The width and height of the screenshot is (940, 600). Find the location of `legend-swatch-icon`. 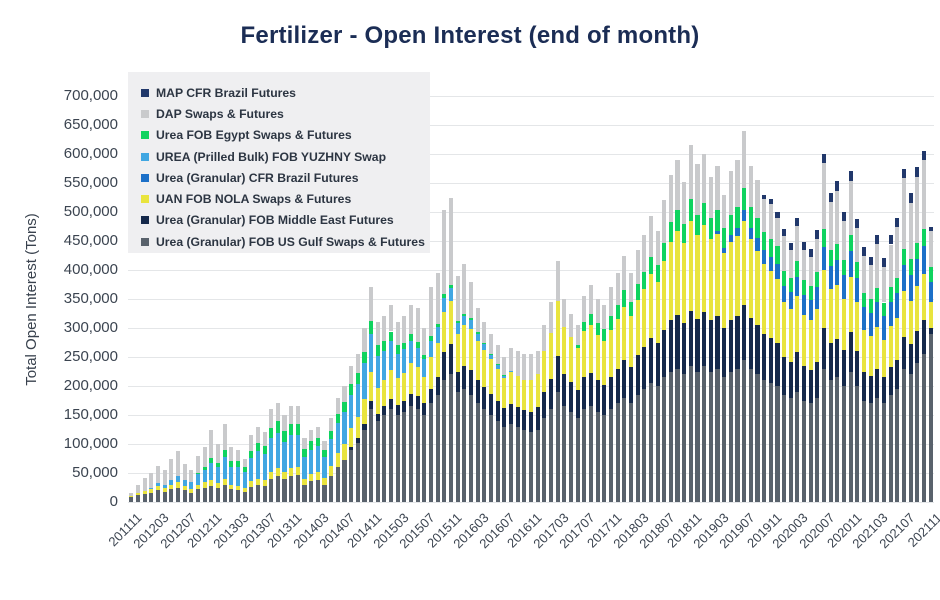

legend-swatch-icon is located at coordinates (145, 135).